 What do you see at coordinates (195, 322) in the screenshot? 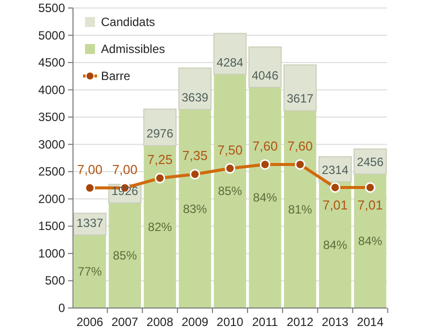
I see `x-tick-label: 2009` at bounding box center [195, 322].